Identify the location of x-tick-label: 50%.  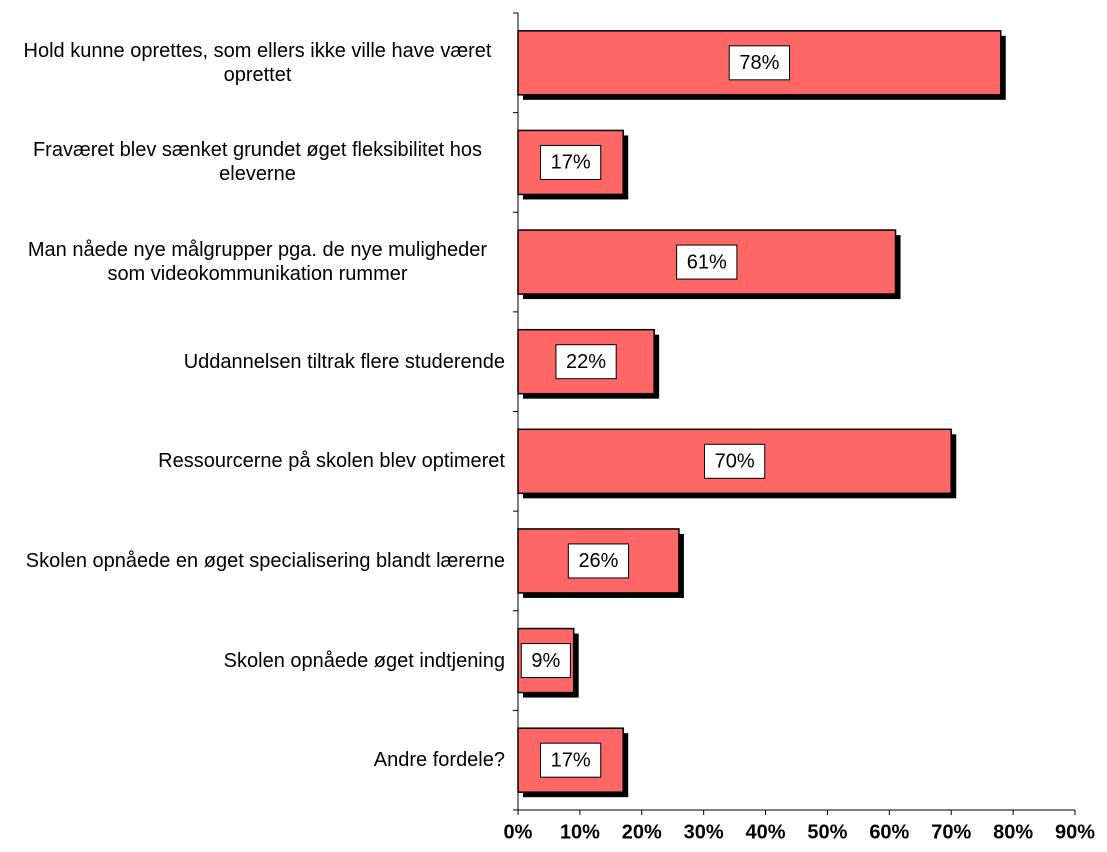
(827, 832).